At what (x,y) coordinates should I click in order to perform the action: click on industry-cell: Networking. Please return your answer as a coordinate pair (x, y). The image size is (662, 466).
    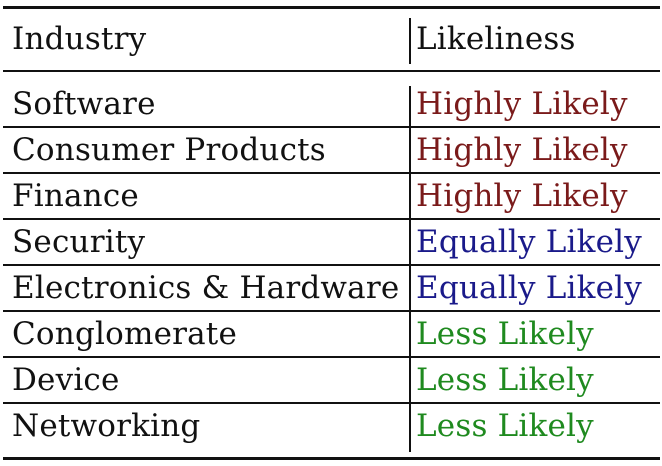
    Looking at the image, I should click on (106, 426).